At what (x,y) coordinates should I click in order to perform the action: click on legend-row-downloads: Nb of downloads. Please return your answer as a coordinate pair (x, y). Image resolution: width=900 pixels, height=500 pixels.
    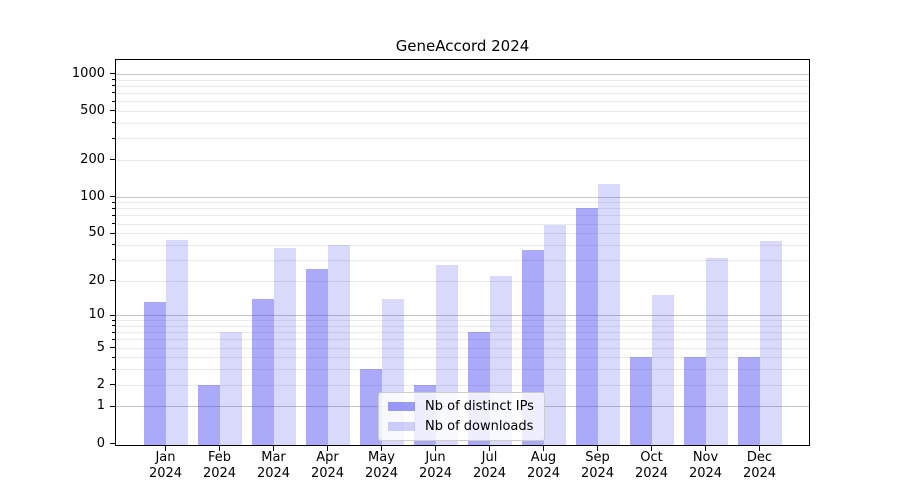
    Looking at the image, I should click on (461, 426).